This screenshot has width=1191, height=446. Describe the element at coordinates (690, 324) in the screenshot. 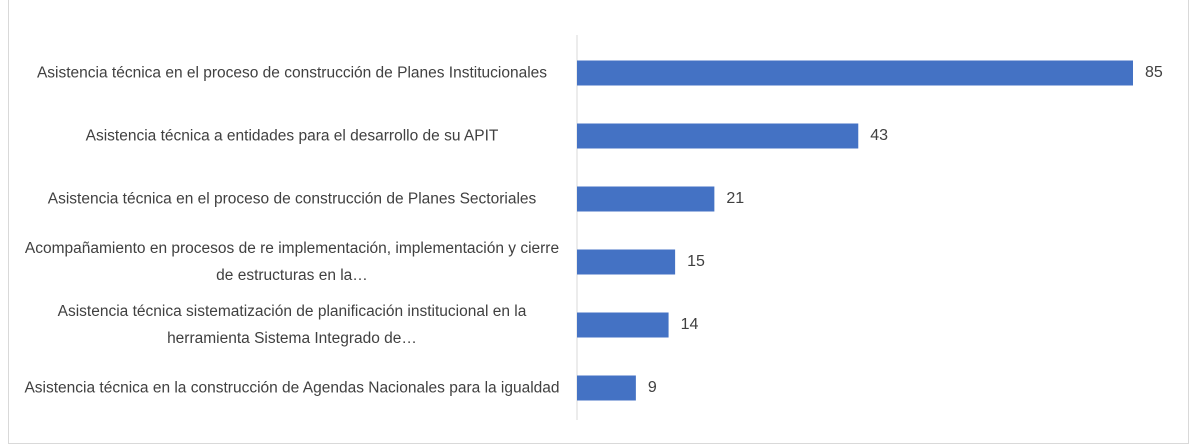

I see `value-label: 14` at that location.